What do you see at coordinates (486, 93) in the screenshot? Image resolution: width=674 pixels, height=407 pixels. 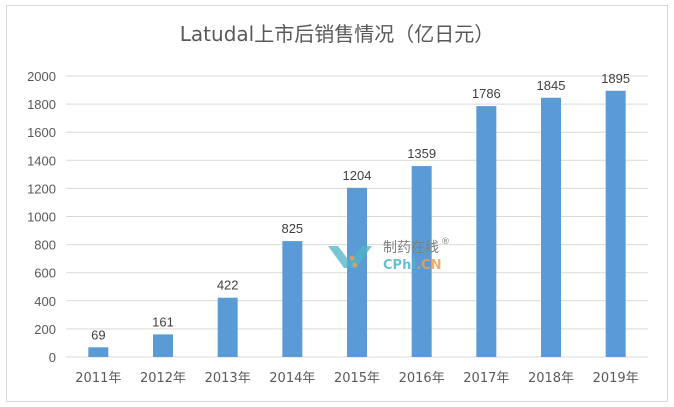 I see `data-label: 1786` at bounding box center [486, 93].